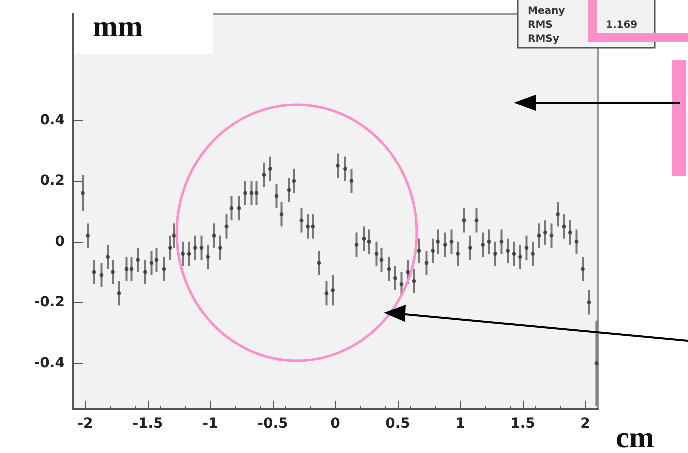 The height and width of the screenshot is (453, 688). I want to click on annotation: Meany, so click(547, 11).